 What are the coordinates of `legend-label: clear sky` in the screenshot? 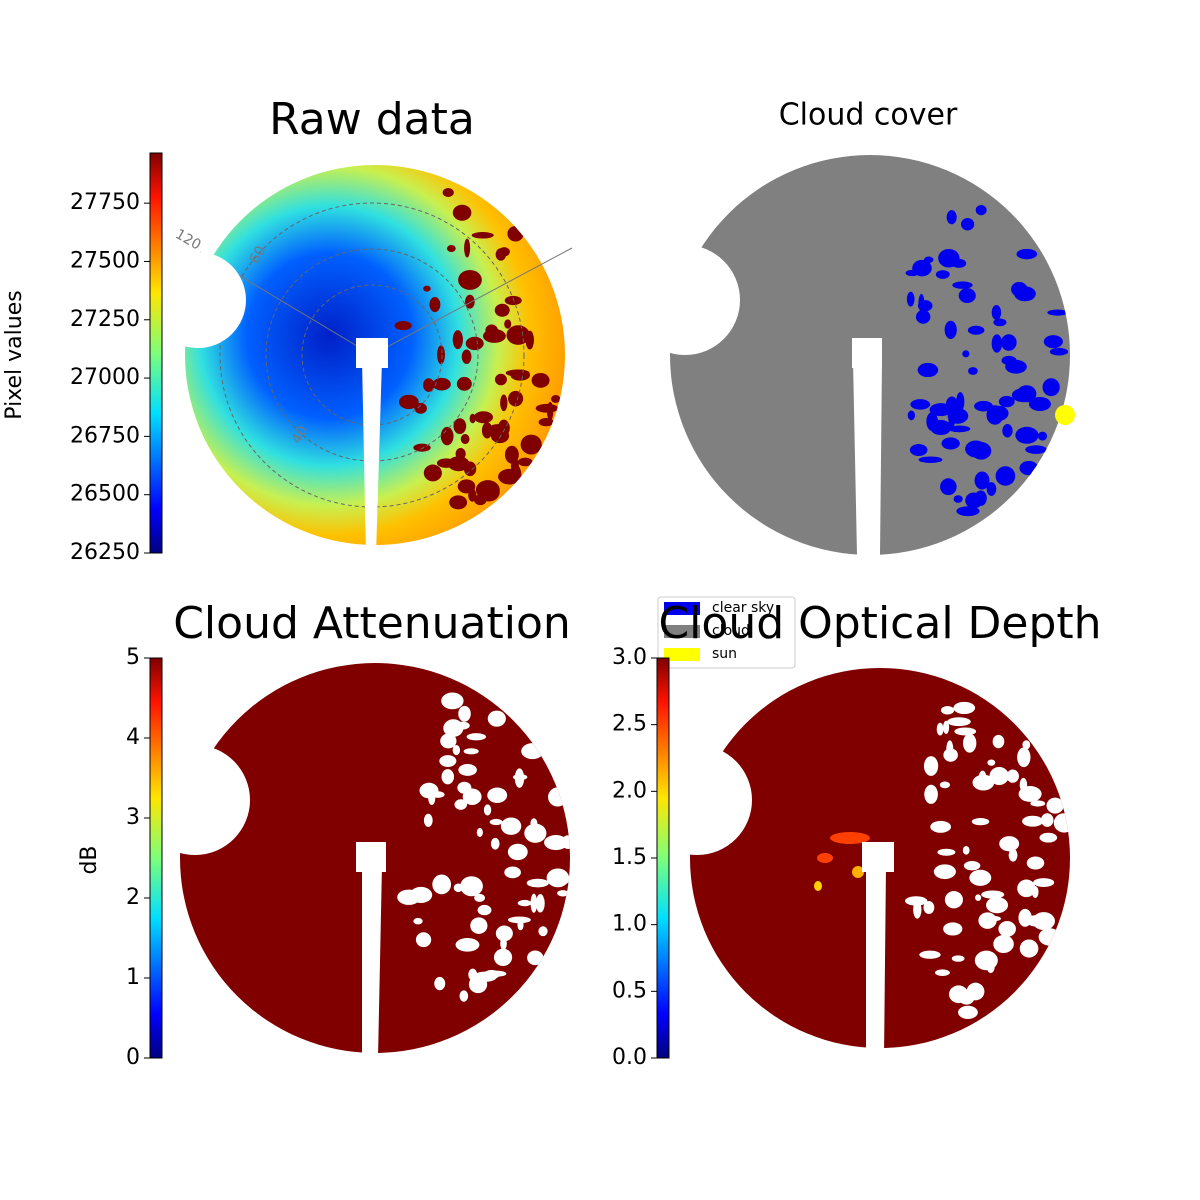 It's located at (743, 608).